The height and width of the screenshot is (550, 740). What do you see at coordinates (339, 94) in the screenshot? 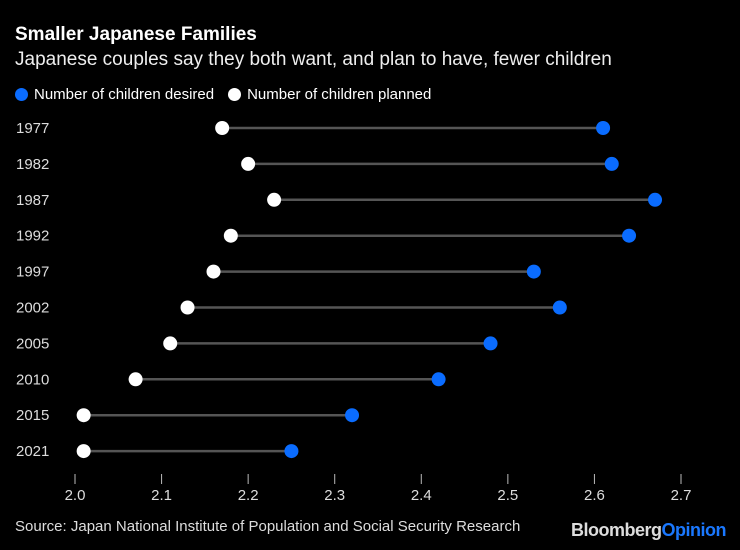
I see `legend-label-planned: Number of children planned` at bounding box center [339, 94].